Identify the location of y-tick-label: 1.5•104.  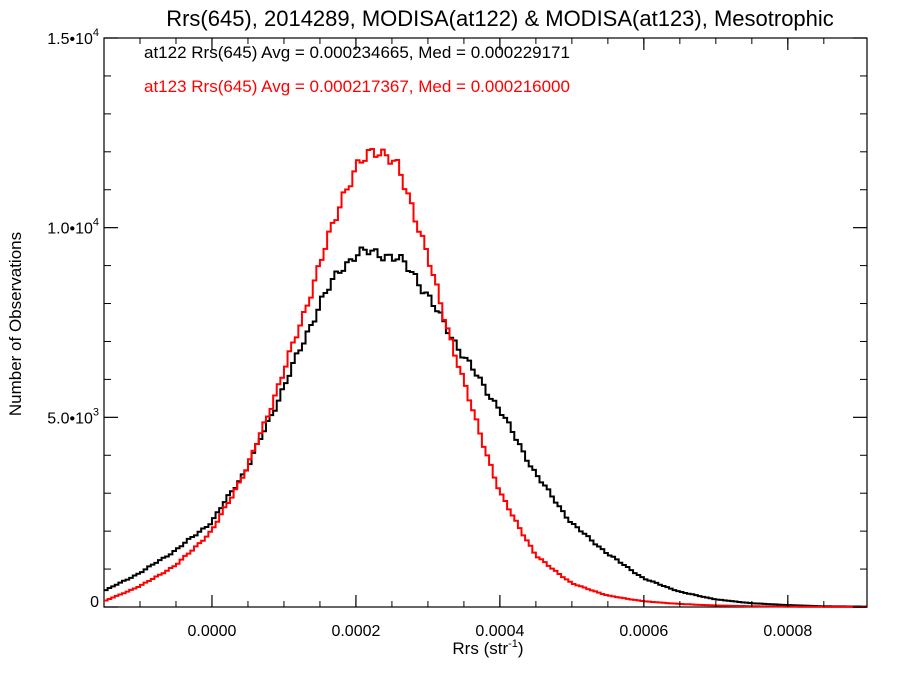
(73, 37).